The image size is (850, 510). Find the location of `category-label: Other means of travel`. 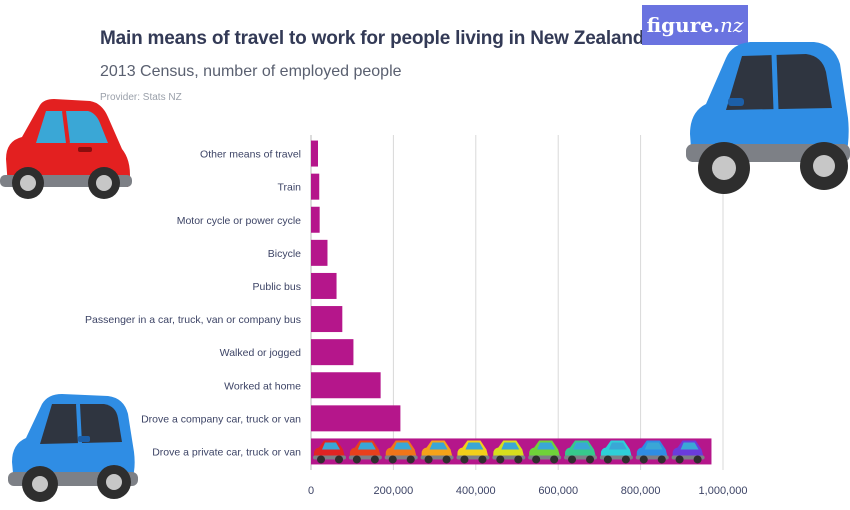

category-label: Other means of travel is located at coordinates (250, 155).